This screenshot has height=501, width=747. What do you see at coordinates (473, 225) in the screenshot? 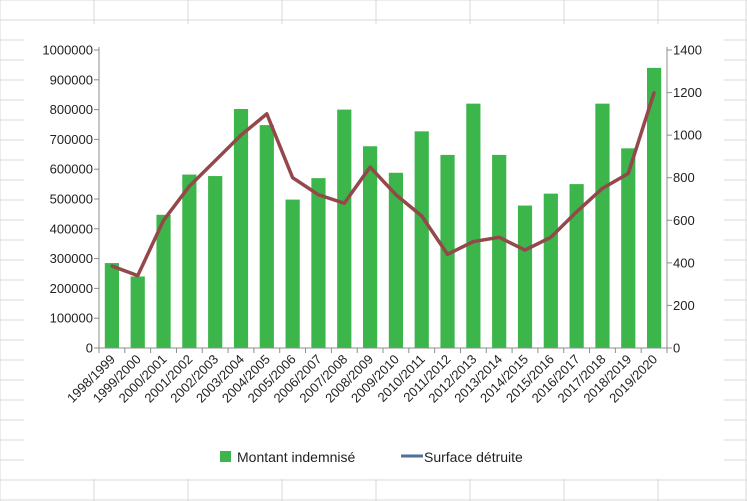
I see `bar-2012/2013` at bounding box center [473, 225].